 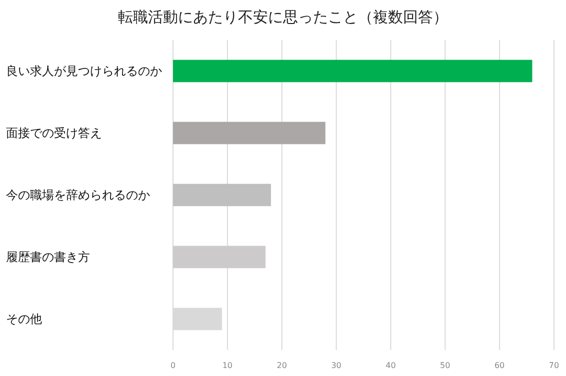 What do you see at coordinates (554, 365) in the screenshot?
I see `x-tick-label: 70` at bounding box center [554, 365].